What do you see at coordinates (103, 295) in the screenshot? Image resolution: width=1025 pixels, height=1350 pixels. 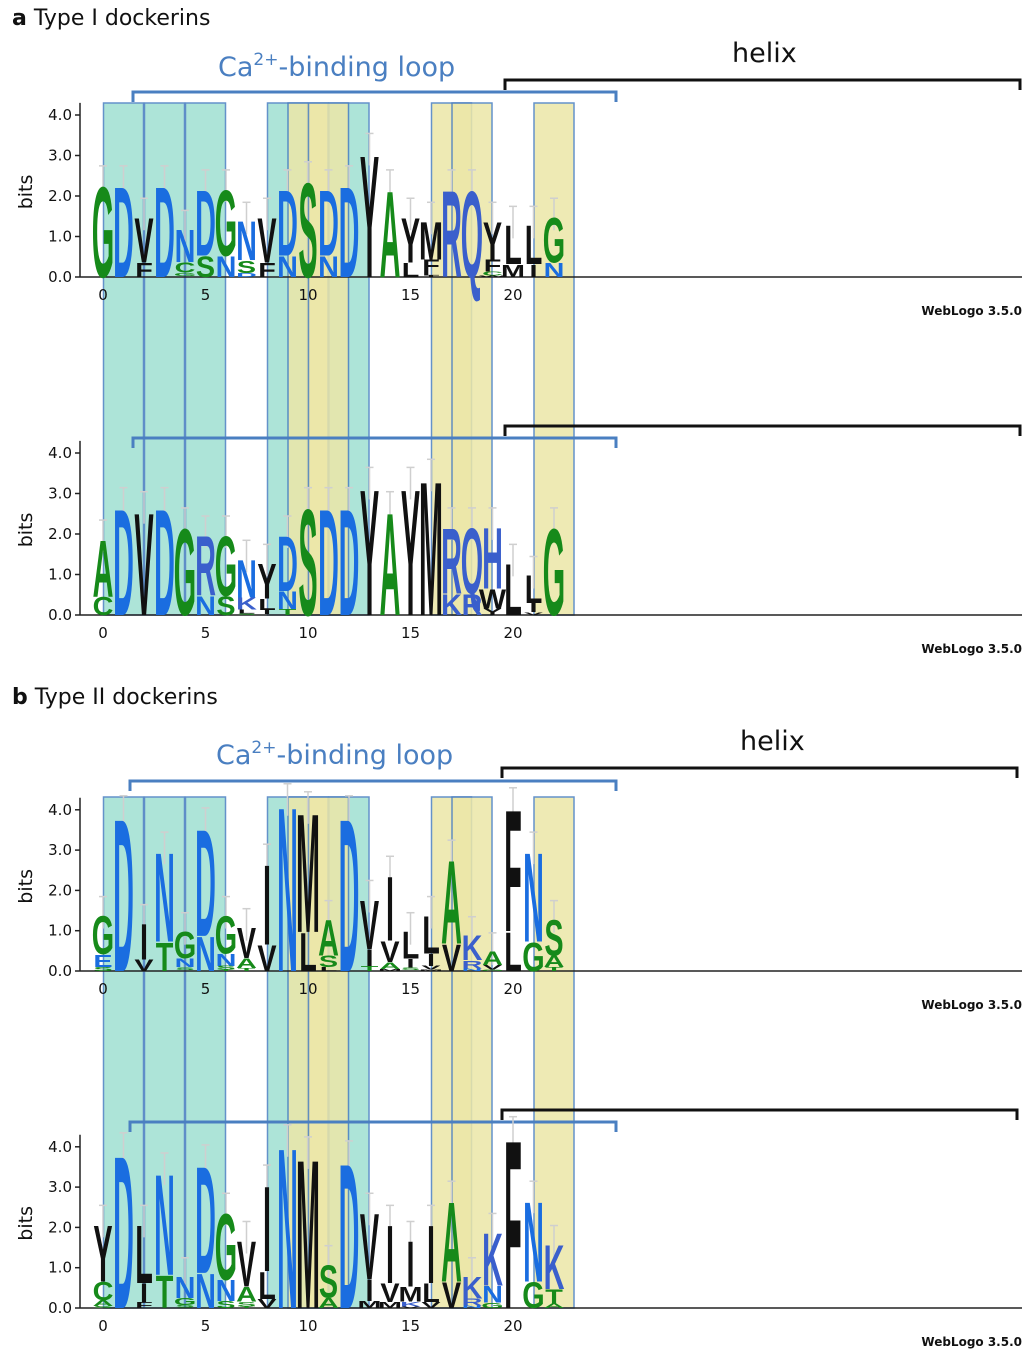 I see `x-tick-label: 0` at bounding box center [103, 295].